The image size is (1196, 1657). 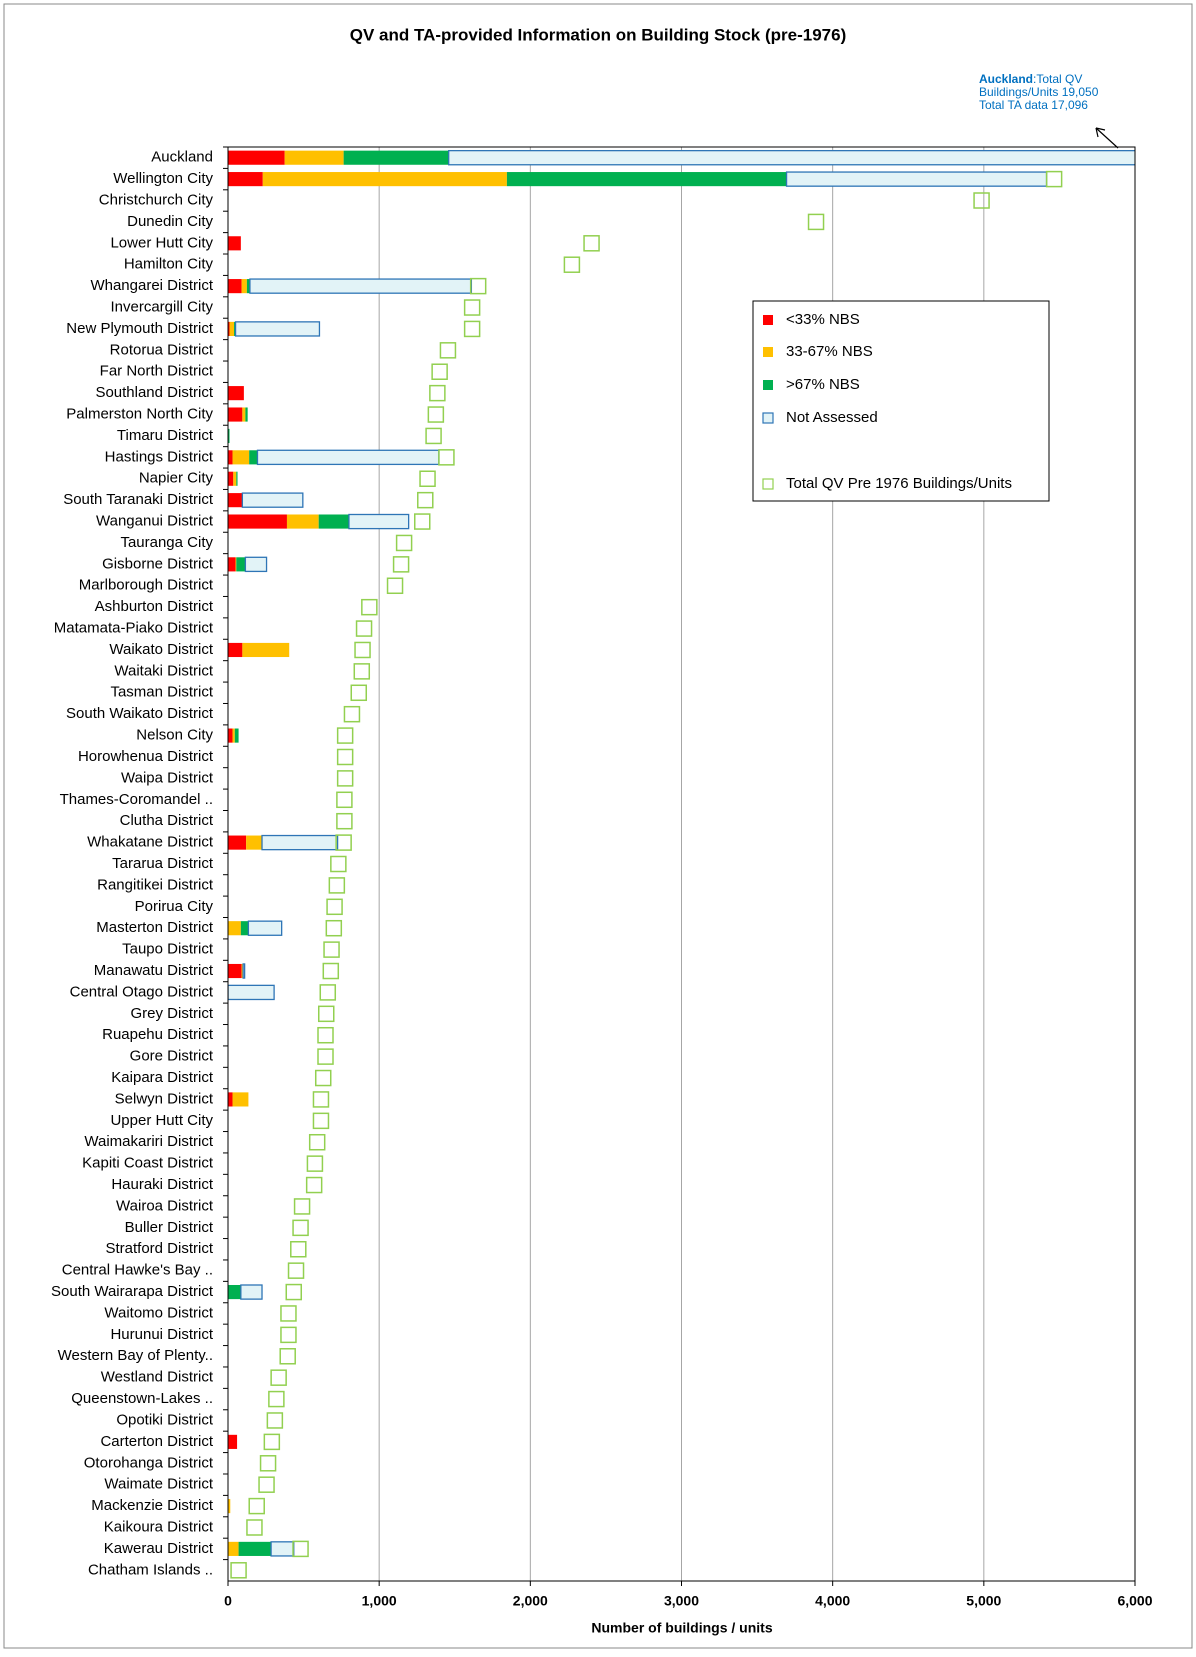 I want to click on category-label: Ruapehu District, so click(x=158, y=1034).